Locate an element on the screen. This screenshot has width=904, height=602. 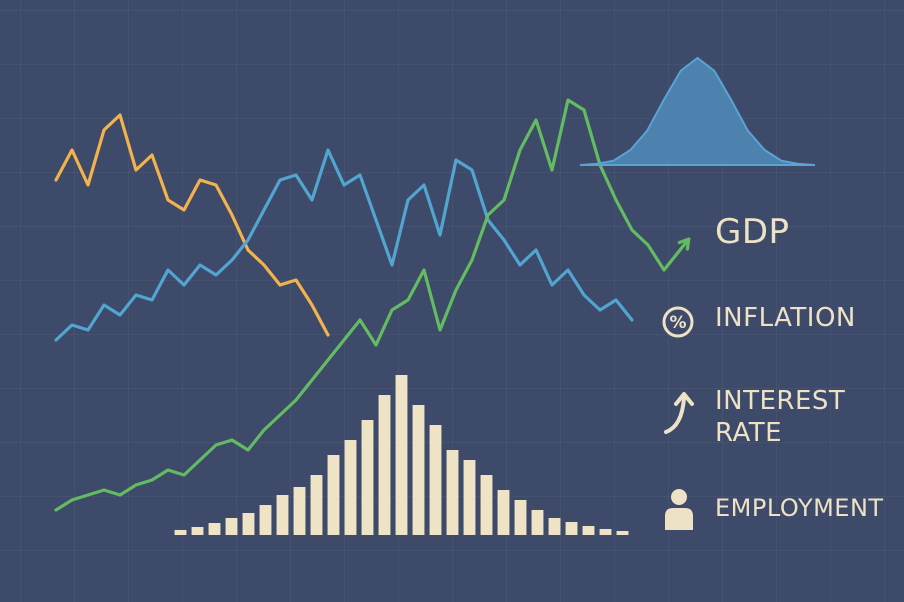
icon-text: % is located at coordinates (677, 323).